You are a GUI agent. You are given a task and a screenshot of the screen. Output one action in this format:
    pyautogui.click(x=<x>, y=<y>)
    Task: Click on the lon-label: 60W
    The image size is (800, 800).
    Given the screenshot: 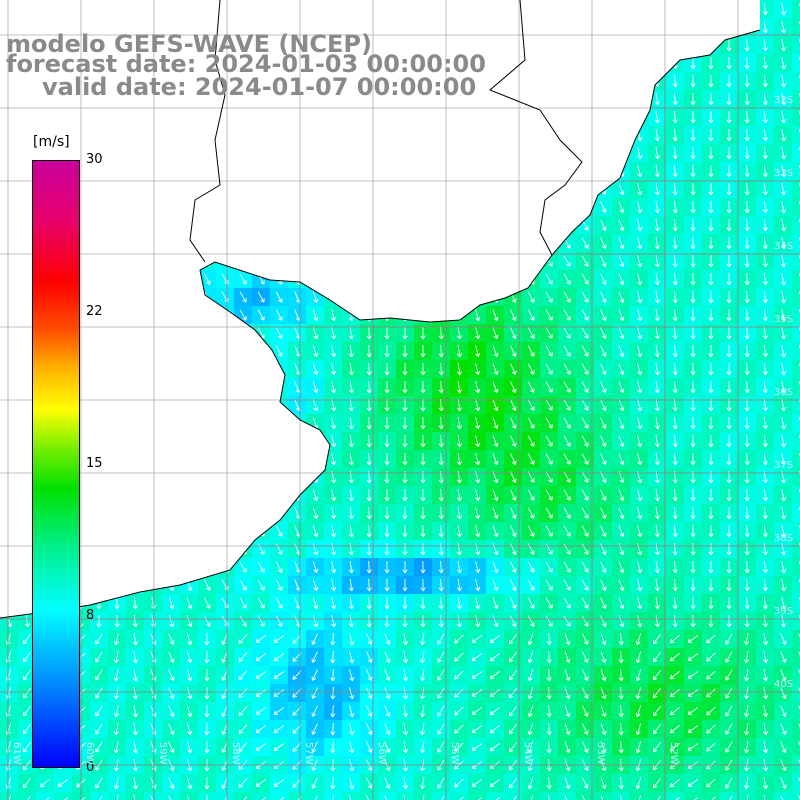 What is the action you would take?
    pyautogui.click(x=89, y=753)
    